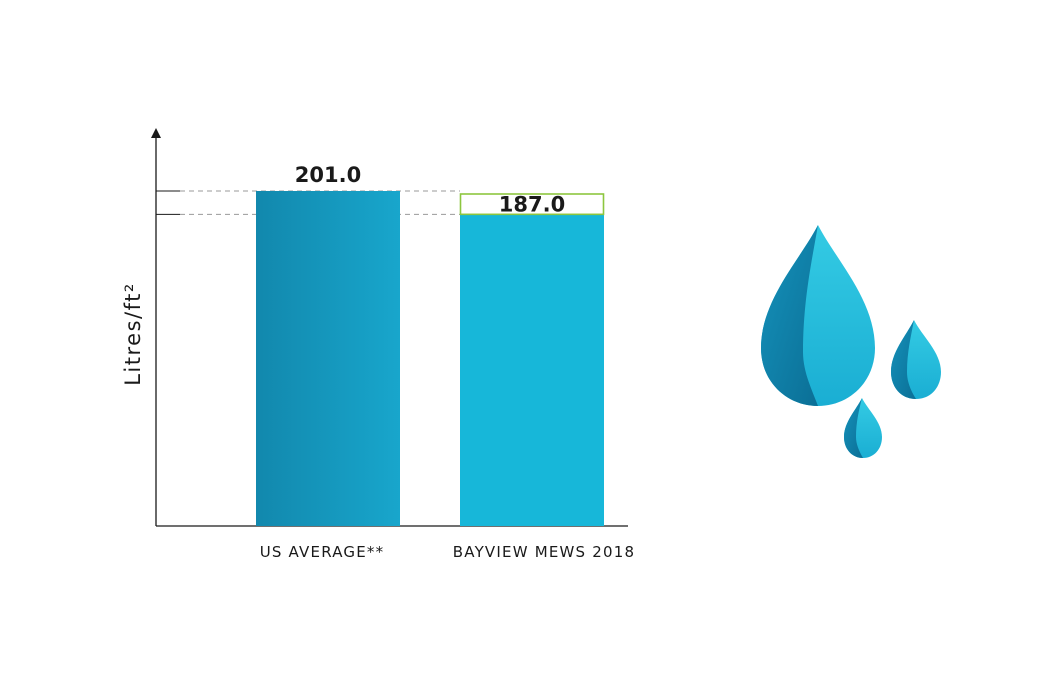 The width and height of the screenshot is (1050, 686). Describe the element at coordinates (916, 359) in the screenshot. I see `medium-drop-icon` at that location.